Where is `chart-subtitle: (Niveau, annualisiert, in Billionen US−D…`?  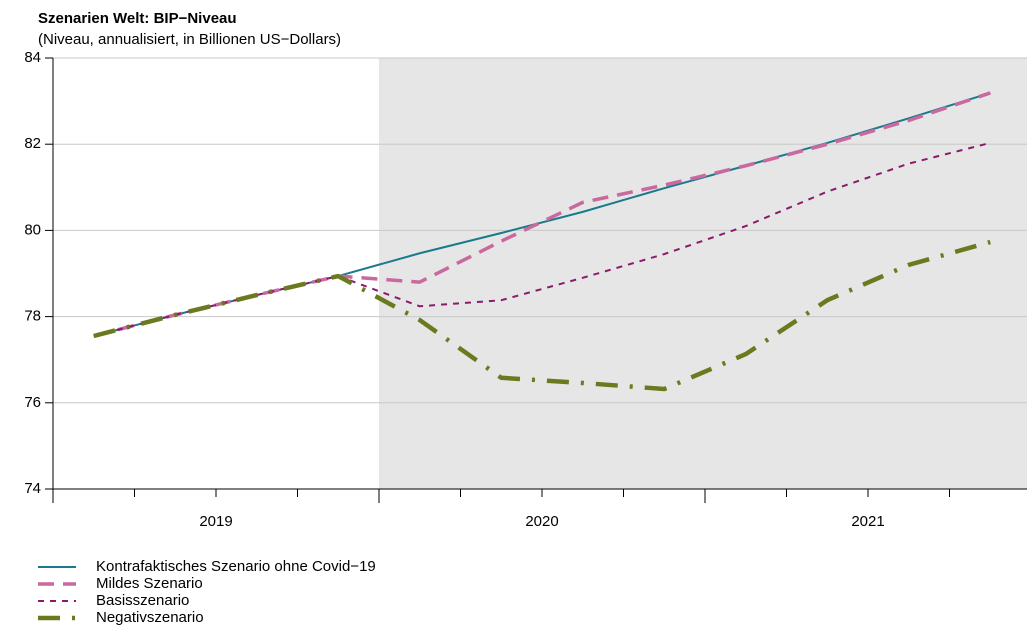
chart-subtitle: (Niveau, annualisiert, in Billionen US−D… is located at coordinates (189, 39).